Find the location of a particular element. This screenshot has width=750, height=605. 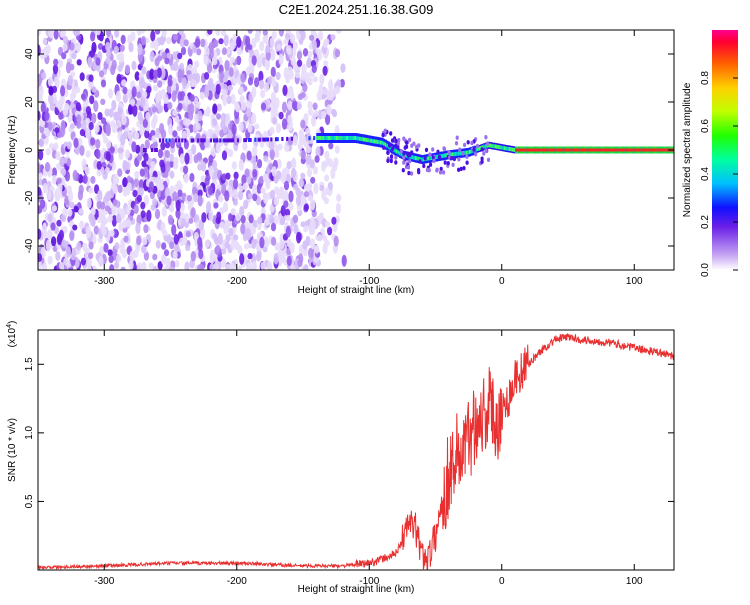

spectrogram-ylabel: Frequency (Hz) is located at coordinates (12, 150).